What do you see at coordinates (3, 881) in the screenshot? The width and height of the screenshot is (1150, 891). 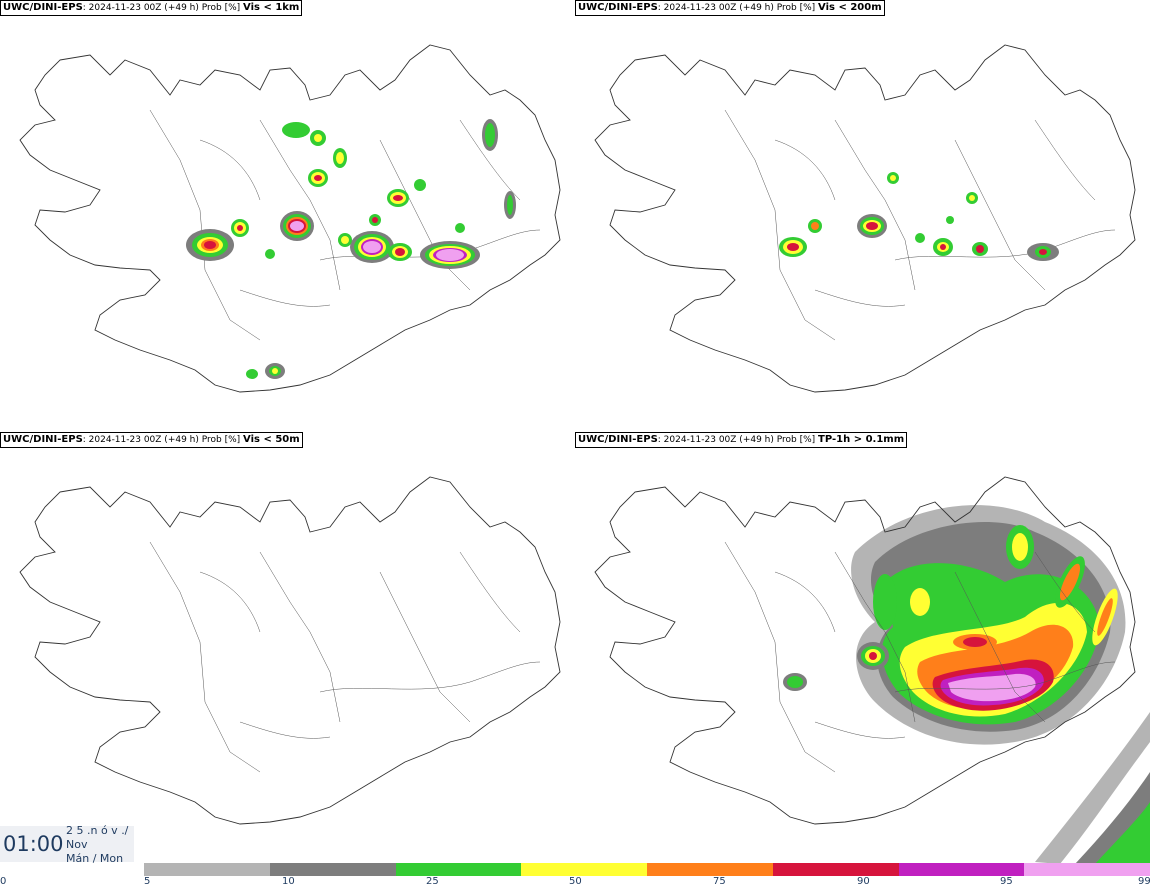 I see `colorbar-label: 0` at bounding box center [3, 881].